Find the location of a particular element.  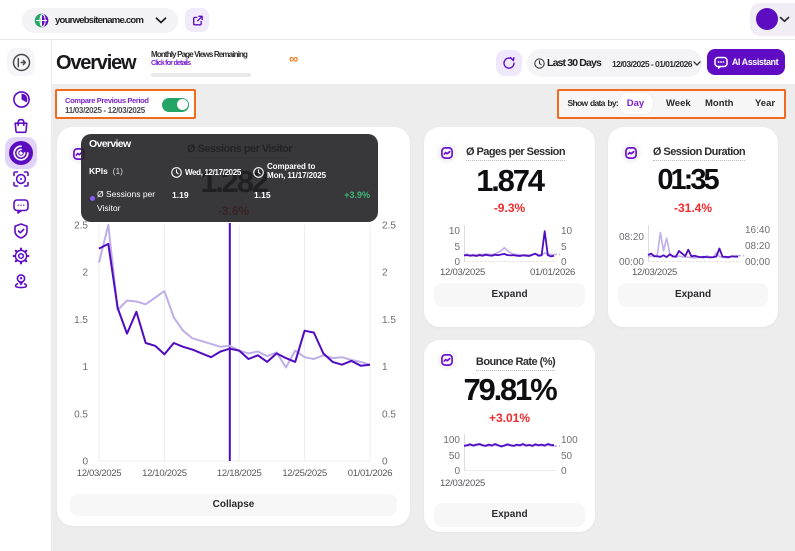

svg-text: 01/01/2026 is located at coordinates (370, 473).